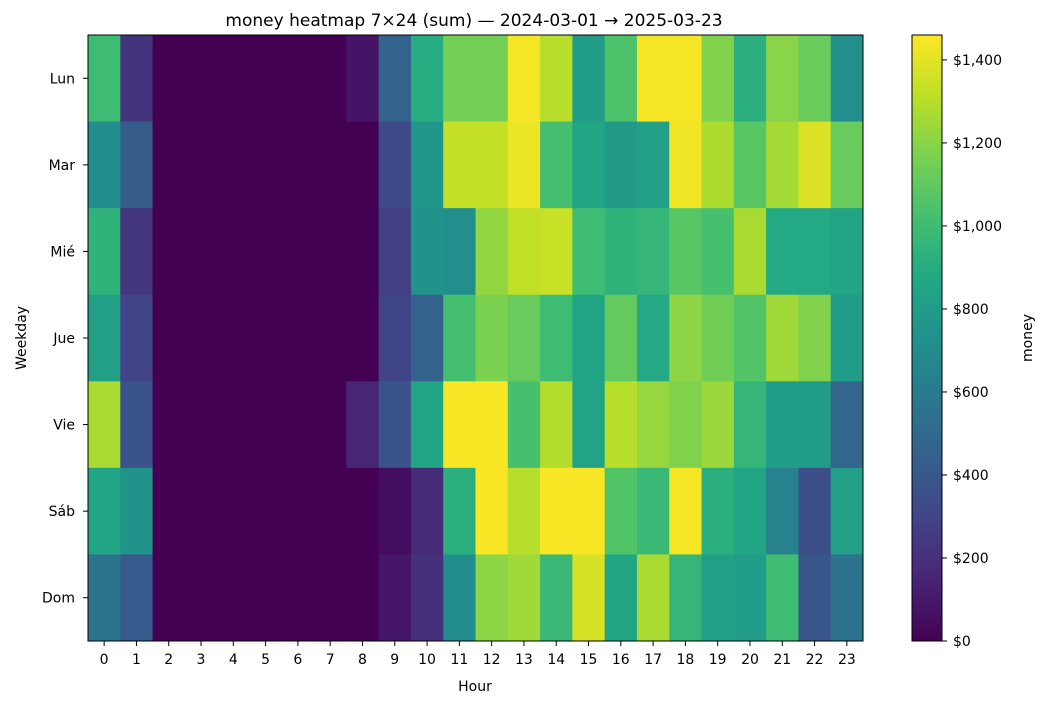  Describe the element at coordinates (459, 660) in the screenshot. I see `x-tick-label: 11` at that location.